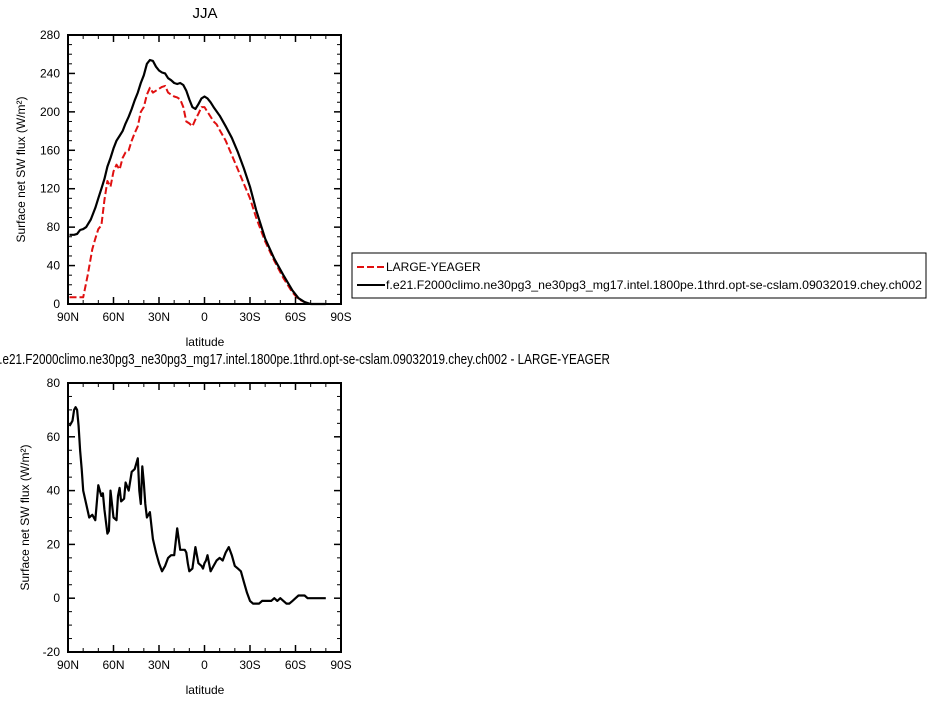 The width and height of the screenshot is (933, 701). I want to click on top-chart-title: JJA, so click(204, 13).